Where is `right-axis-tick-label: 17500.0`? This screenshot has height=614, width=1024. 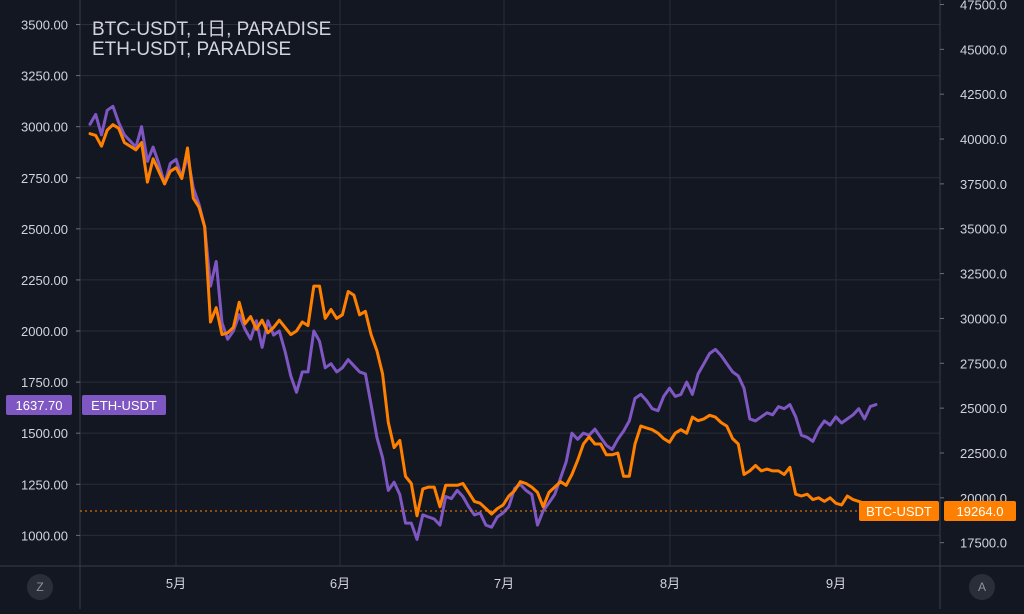
right-axis-tick-label: 17500.0 is located at coordinates (983, 543).